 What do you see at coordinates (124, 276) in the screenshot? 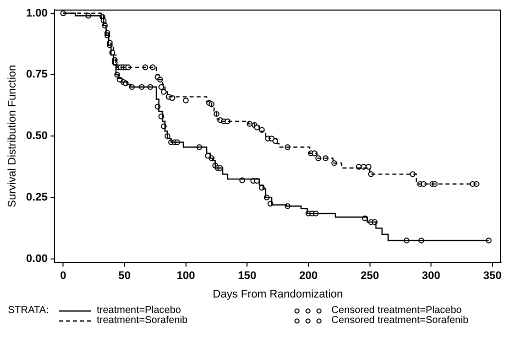
I see `x-tick-label: 50` at bounding box center [124, 276].